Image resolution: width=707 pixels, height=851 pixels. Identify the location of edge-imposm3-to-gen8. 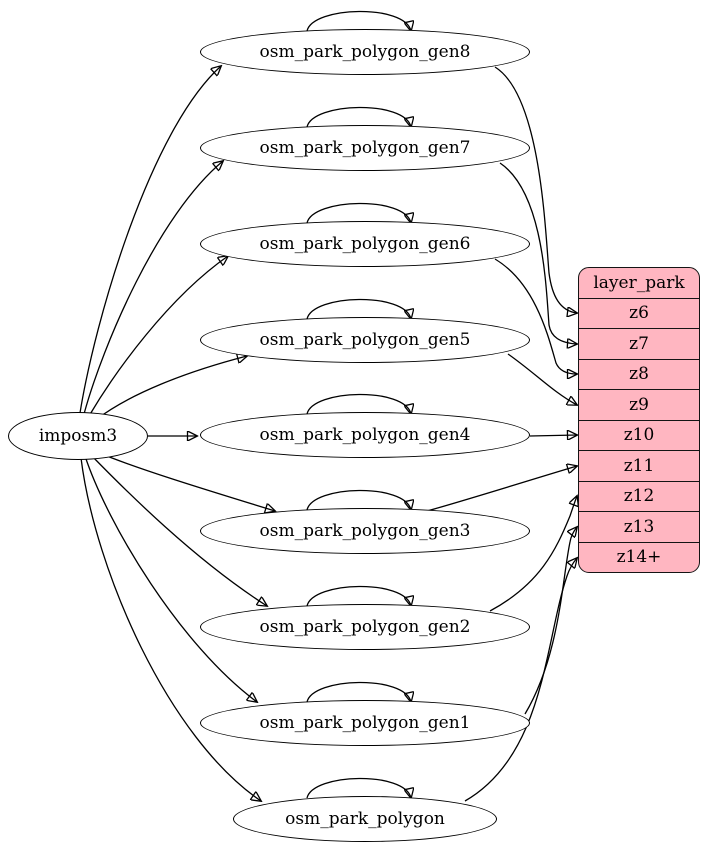
(150, 240).